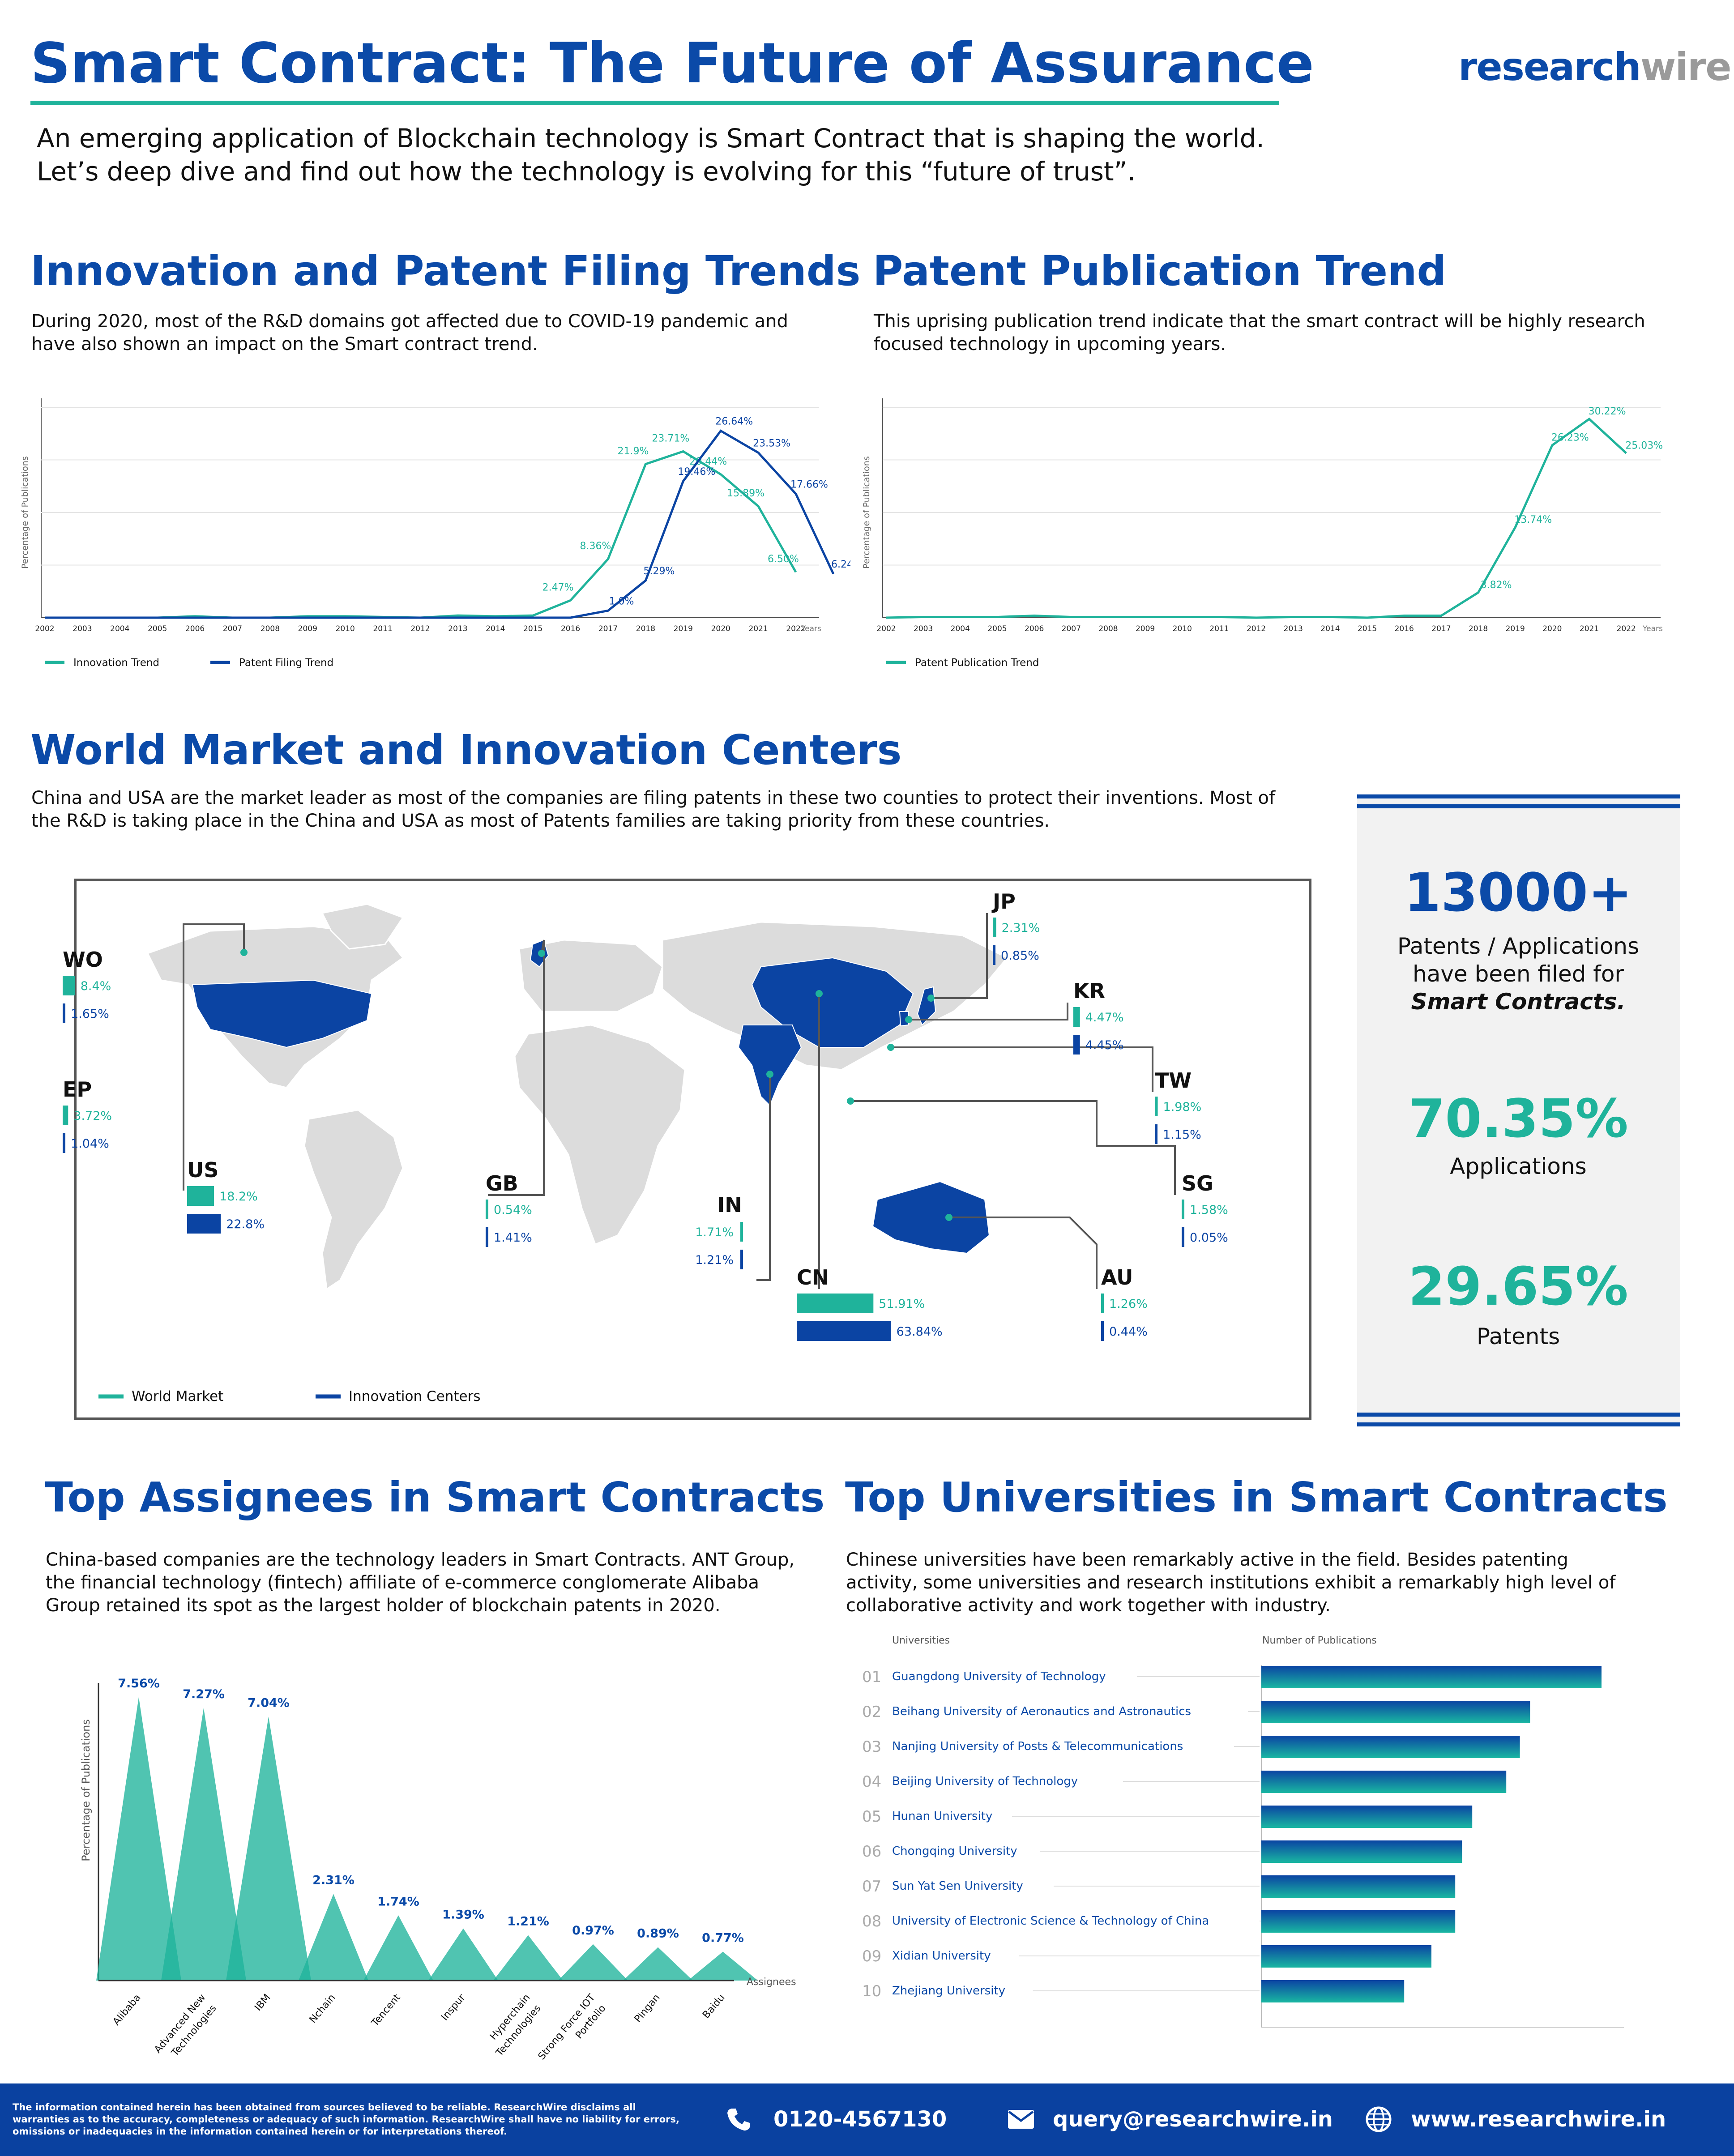  I want to click on legend-label: Innovation Centers, so click(414, 1397).